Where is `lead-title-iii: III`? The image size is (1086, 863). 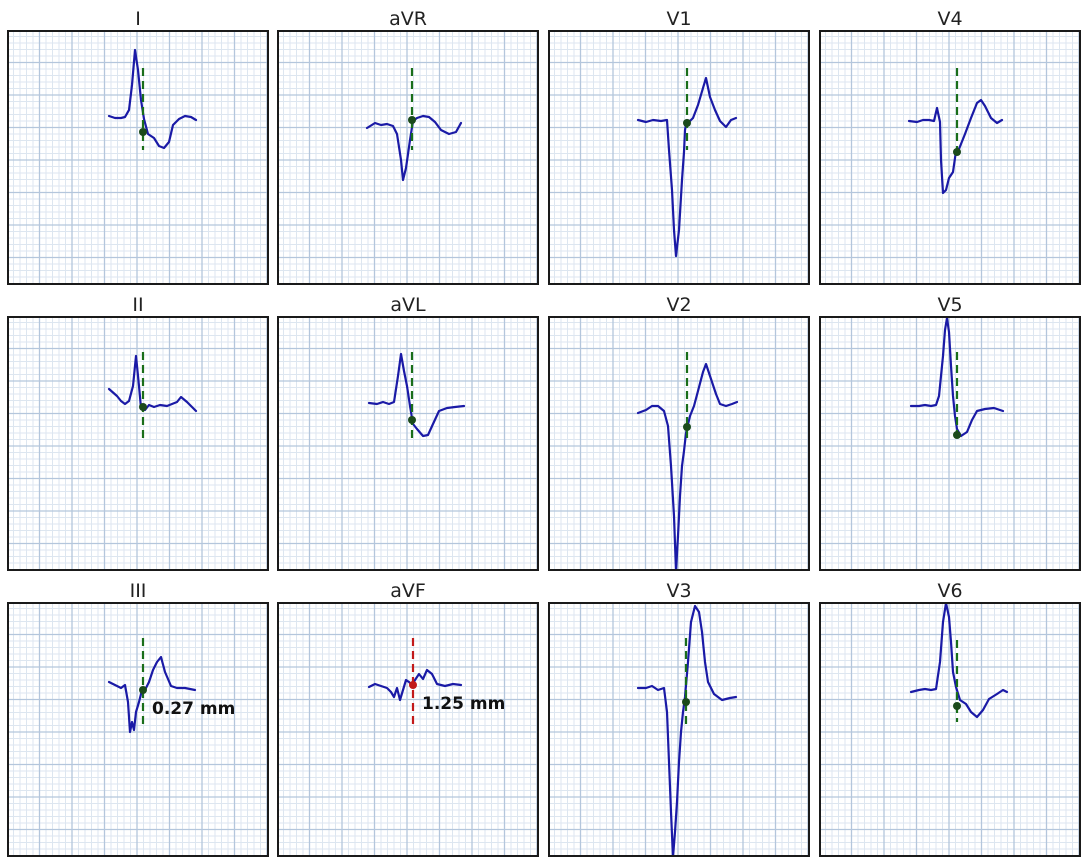 lead-title-iii: III is located at coordinates (138, 591).